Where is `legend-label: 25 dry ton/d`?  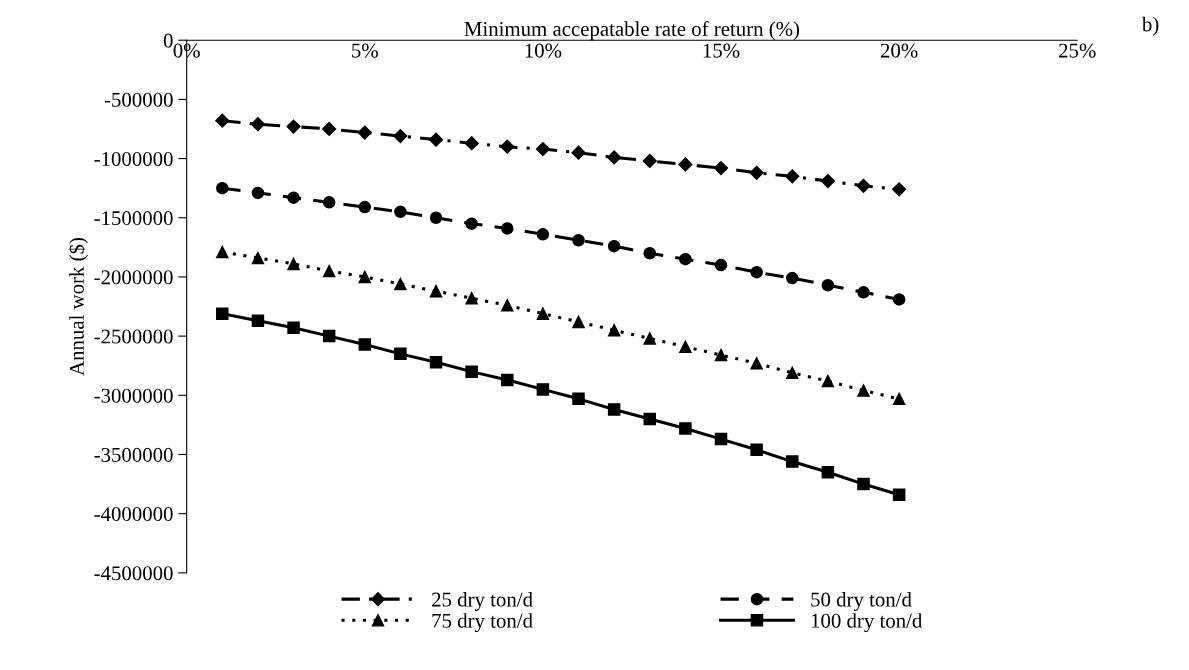
legend-label: 25 dry ton/d is located at coordinates (482, 601).